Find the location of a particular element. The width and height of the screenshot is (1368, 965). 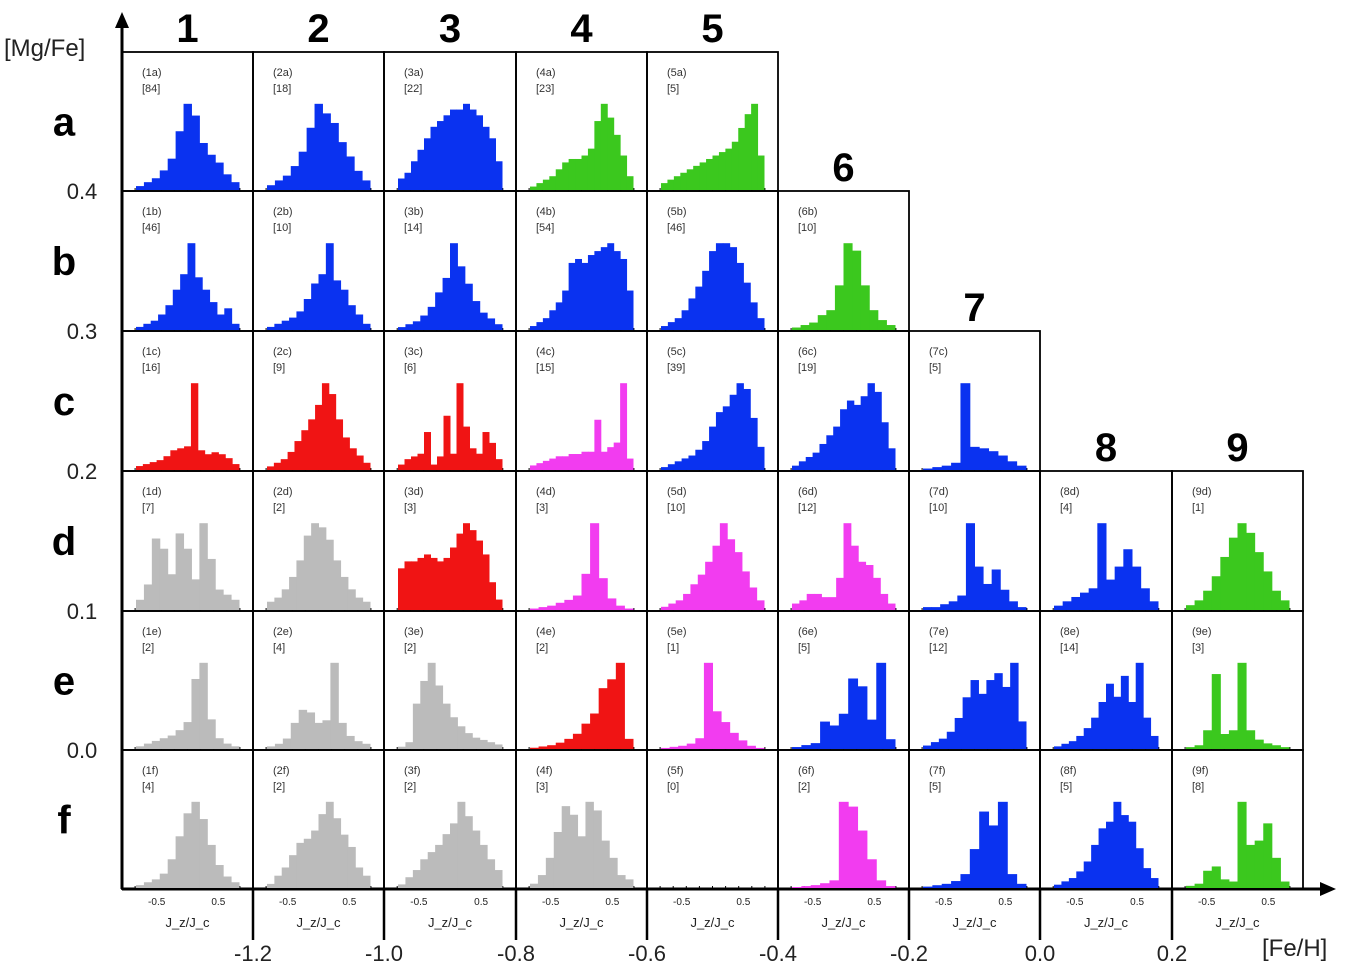

panel-id-label: (5f) is located at coordinates (675, 771).